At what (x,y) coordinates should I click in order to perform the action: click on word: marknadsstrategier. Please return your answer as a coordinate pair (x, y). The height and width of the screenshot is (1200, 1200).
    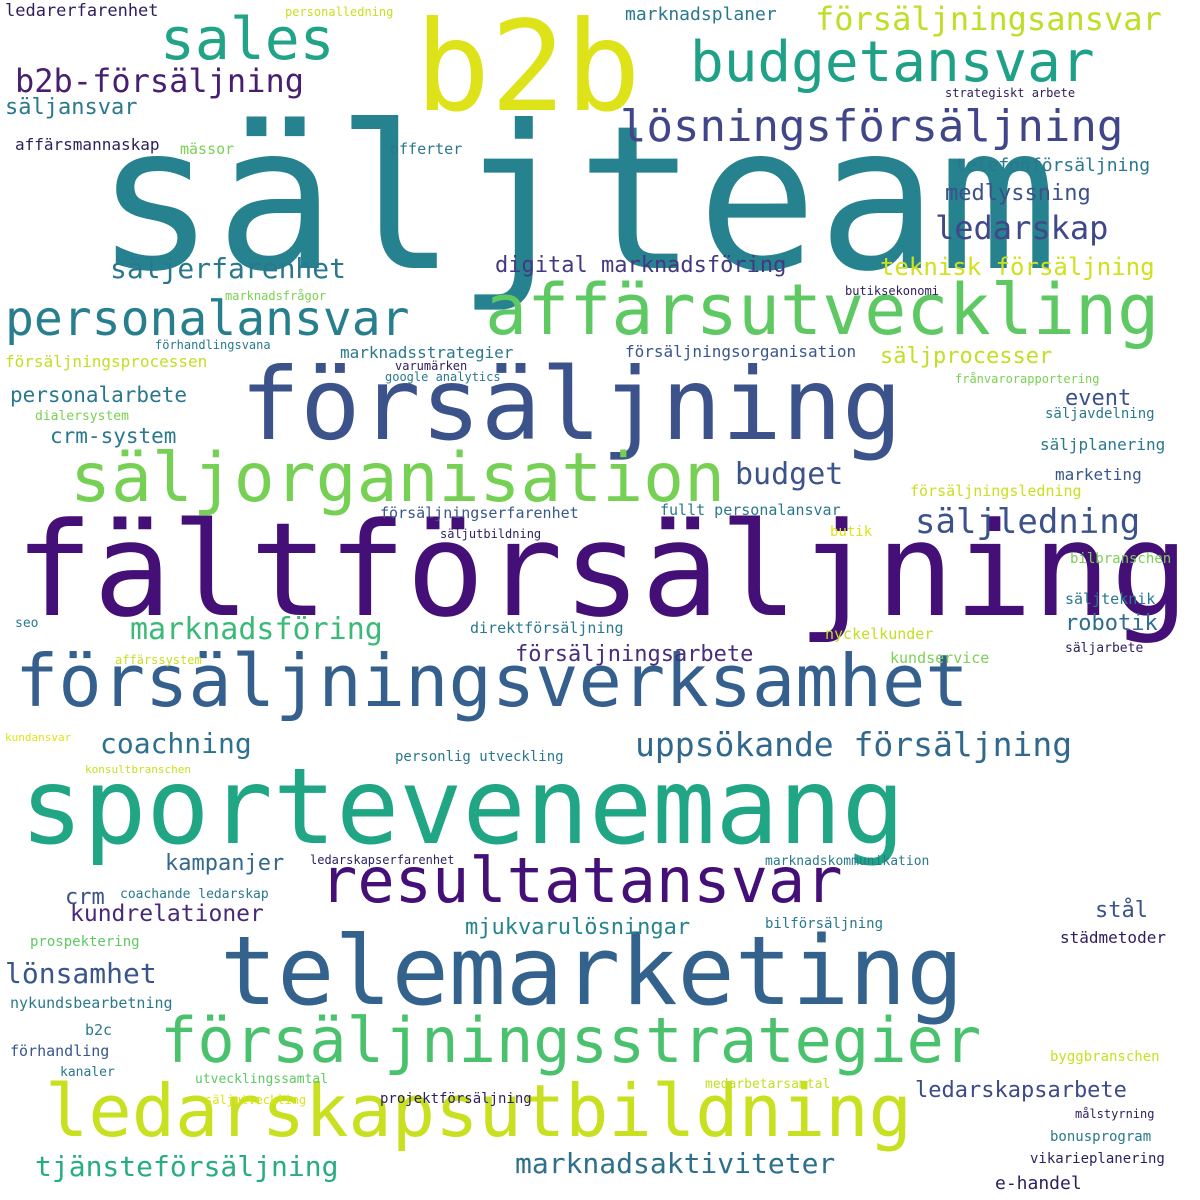
    Looking at the image, I should click on (427, 352).